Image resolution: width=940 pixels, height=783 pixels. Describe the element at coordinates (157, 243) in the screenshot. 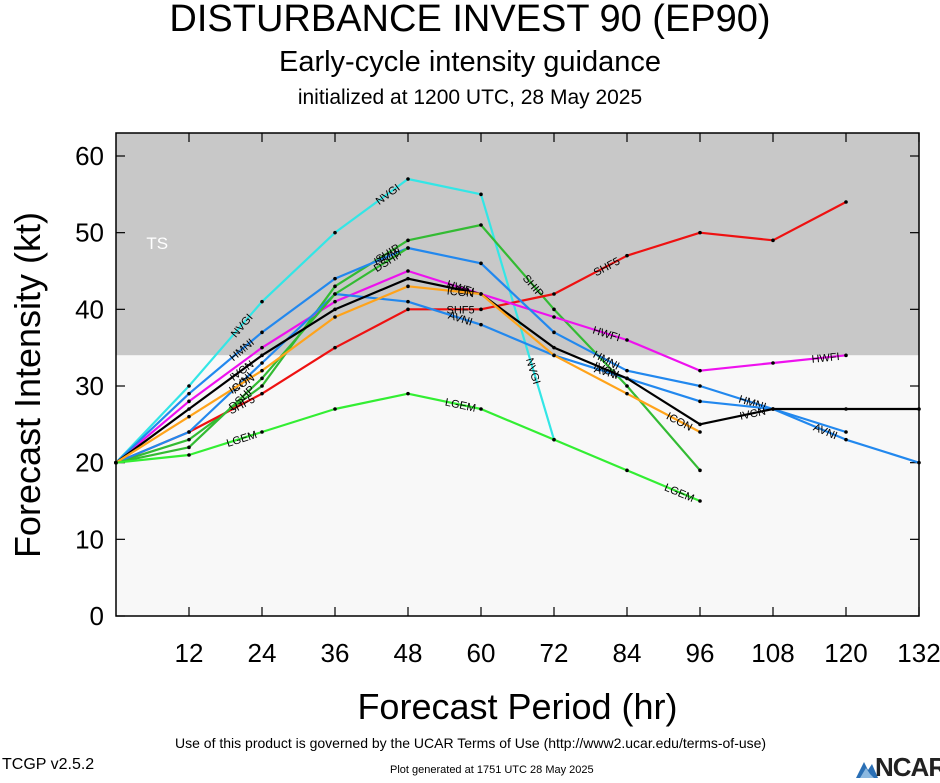

I see `band-label-ts: TS` at that location.